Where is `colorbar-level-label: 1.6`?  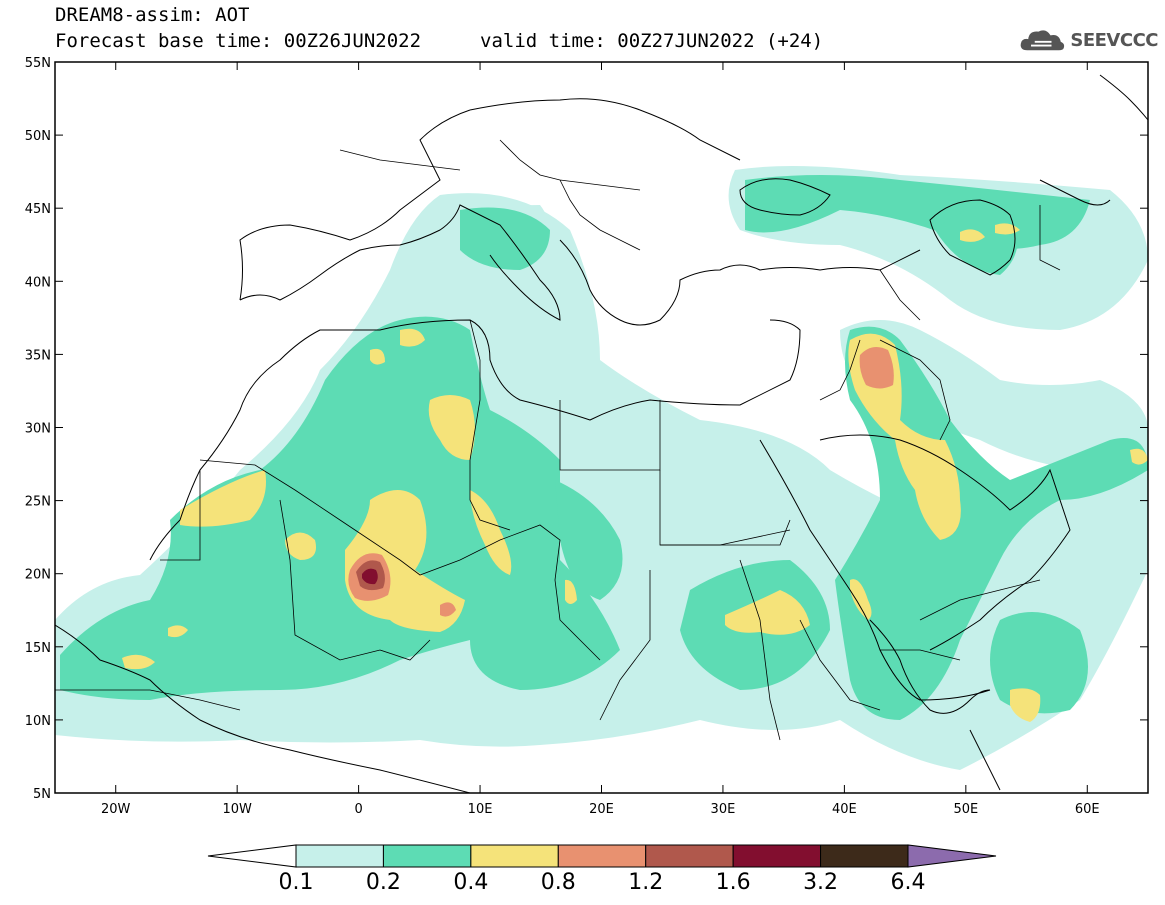 colorbar-level-label: 1.6 is located at coordinates (733, 882).